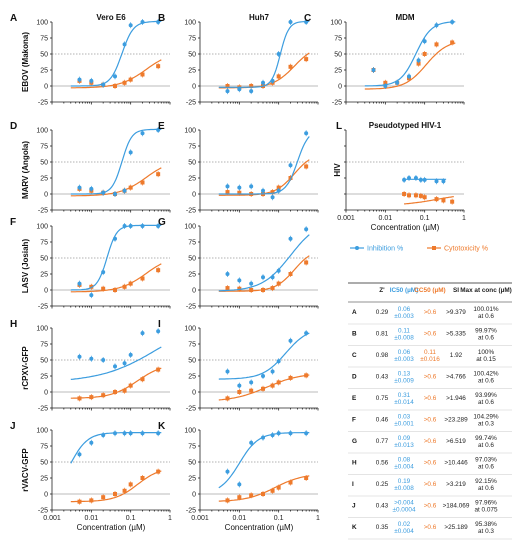 This screenshot has height=550, width=517. I want to click on table-cell: 0.35, so click(382, 527).